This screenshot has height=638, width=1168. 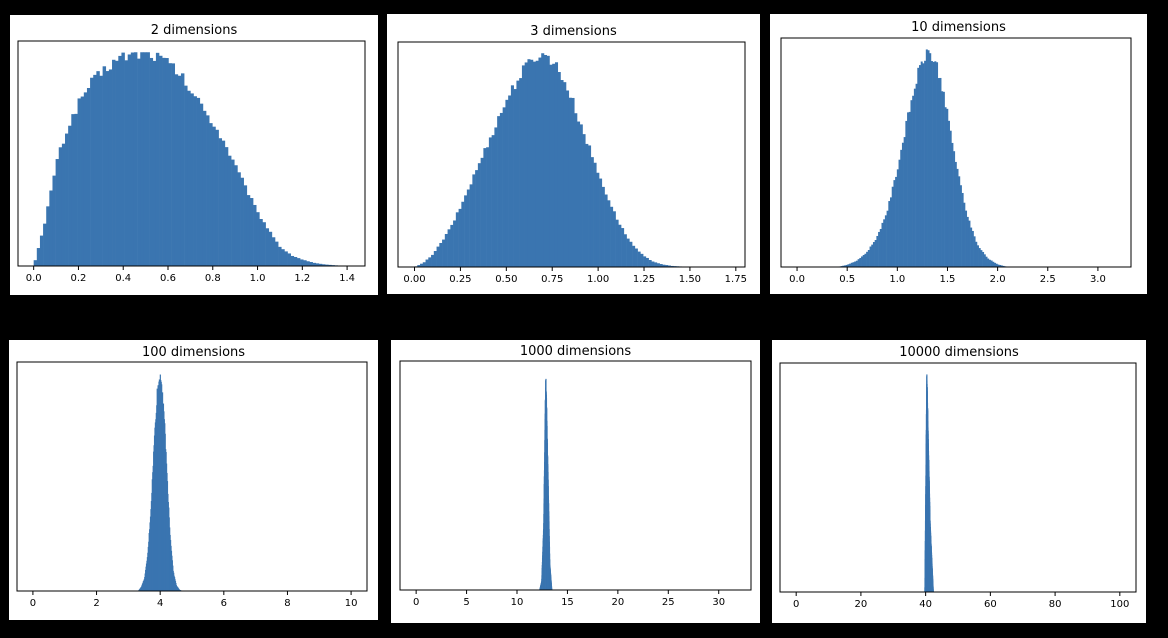 What do you see at coordinates (958, 154) in the screenshot?
I see `histogram-panel-10d: 10 dimensions 0.0 0.5 1.0 1.5 2.0 2.5 3.0` at bounding box center [958, 154].